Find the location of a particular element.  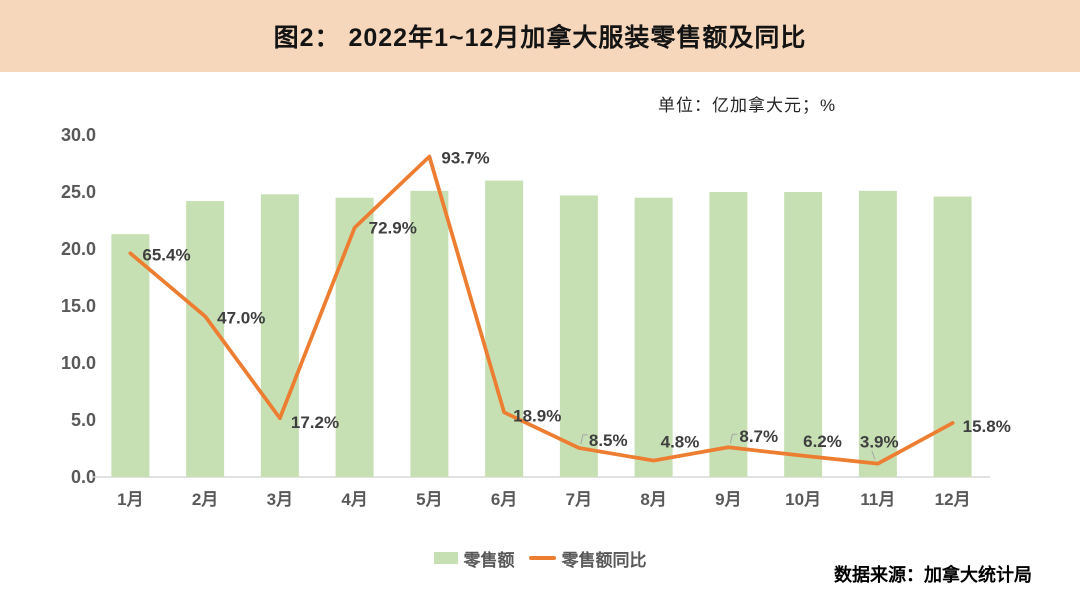

x-axis-tick-label: 10月 is located at coordinates (803, 499).